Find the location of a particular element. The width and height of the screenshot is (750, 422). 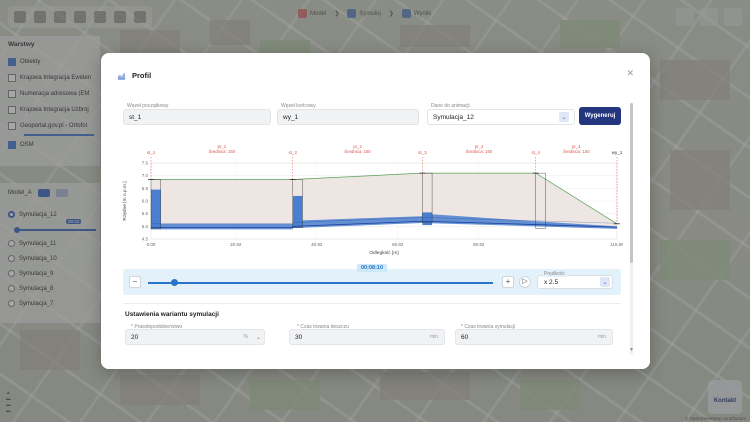

simulation-label: Symulacja_7 is located at coordinates (36, 303).